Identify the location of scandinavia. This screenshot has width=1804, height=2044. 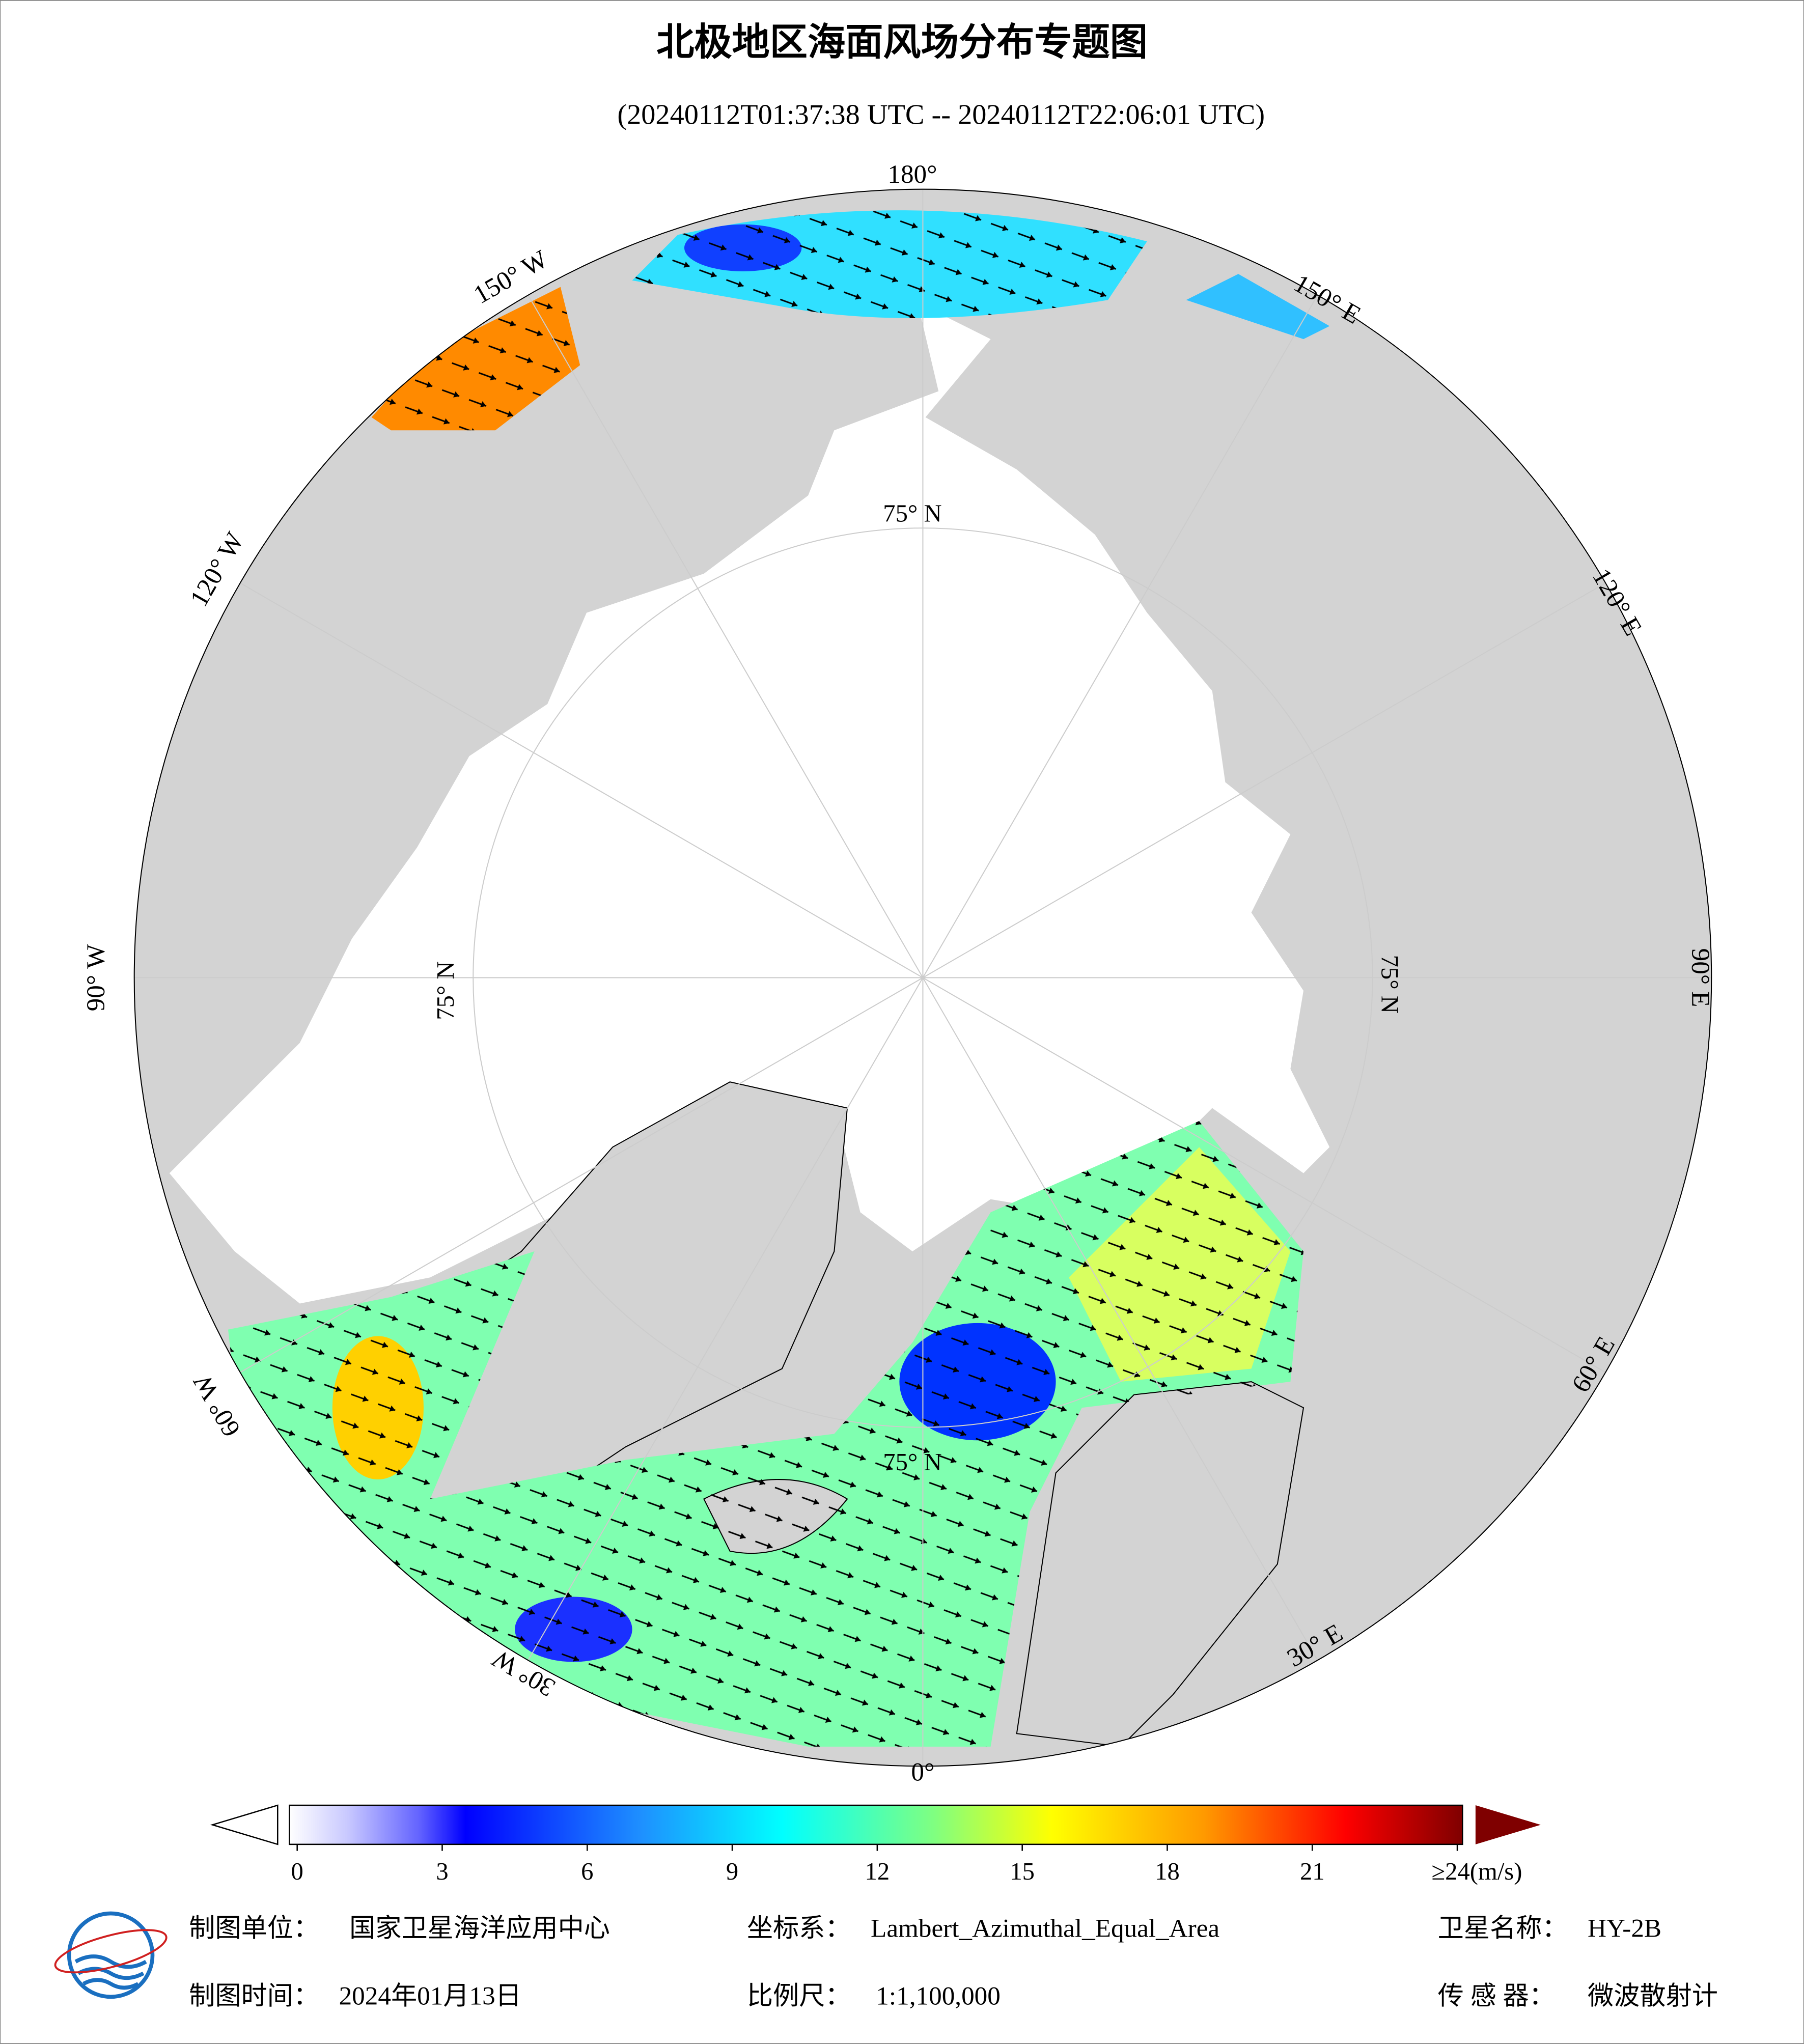
(1160, 1564).